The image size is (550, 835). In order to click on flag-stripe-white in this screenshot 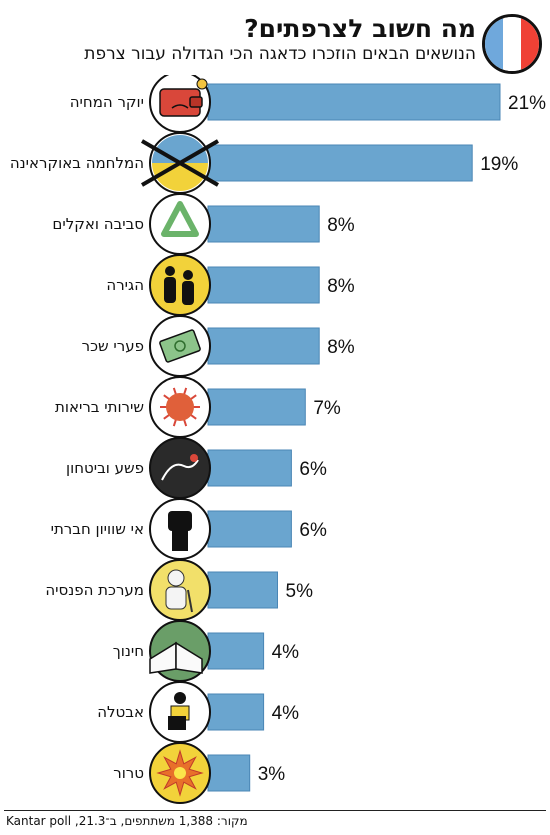, I will do `click(512, 44)`.